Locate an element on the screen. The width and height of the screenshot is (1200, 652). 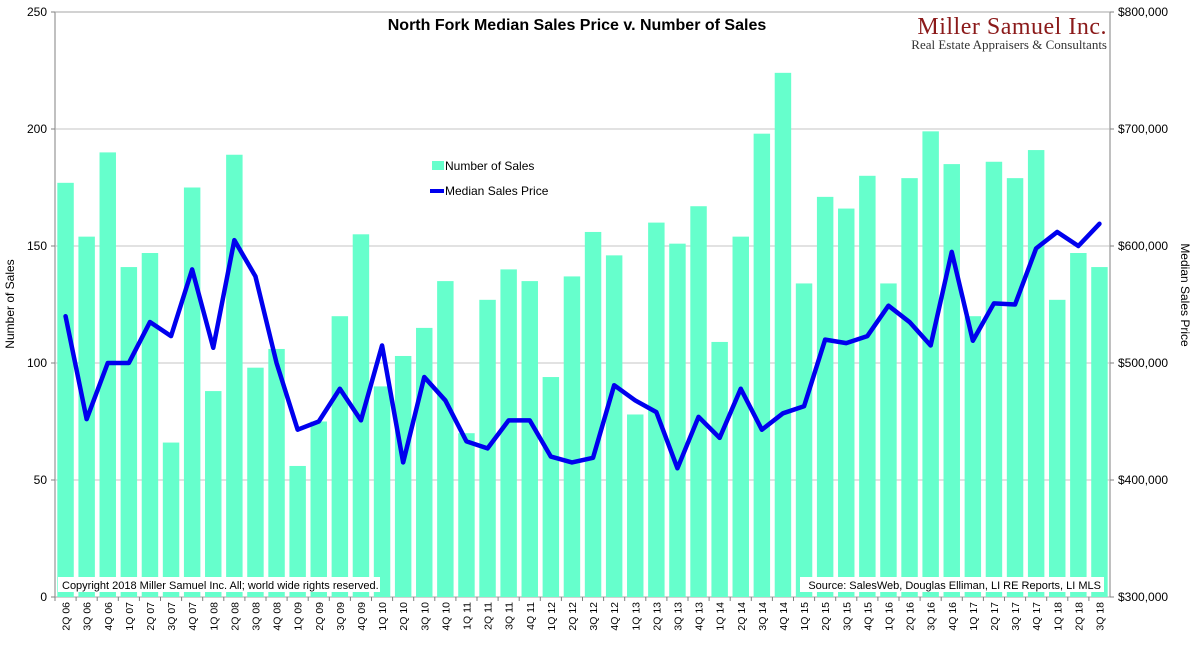
x-tick-label: 1Q 16 is located at coordinates (889, 616).